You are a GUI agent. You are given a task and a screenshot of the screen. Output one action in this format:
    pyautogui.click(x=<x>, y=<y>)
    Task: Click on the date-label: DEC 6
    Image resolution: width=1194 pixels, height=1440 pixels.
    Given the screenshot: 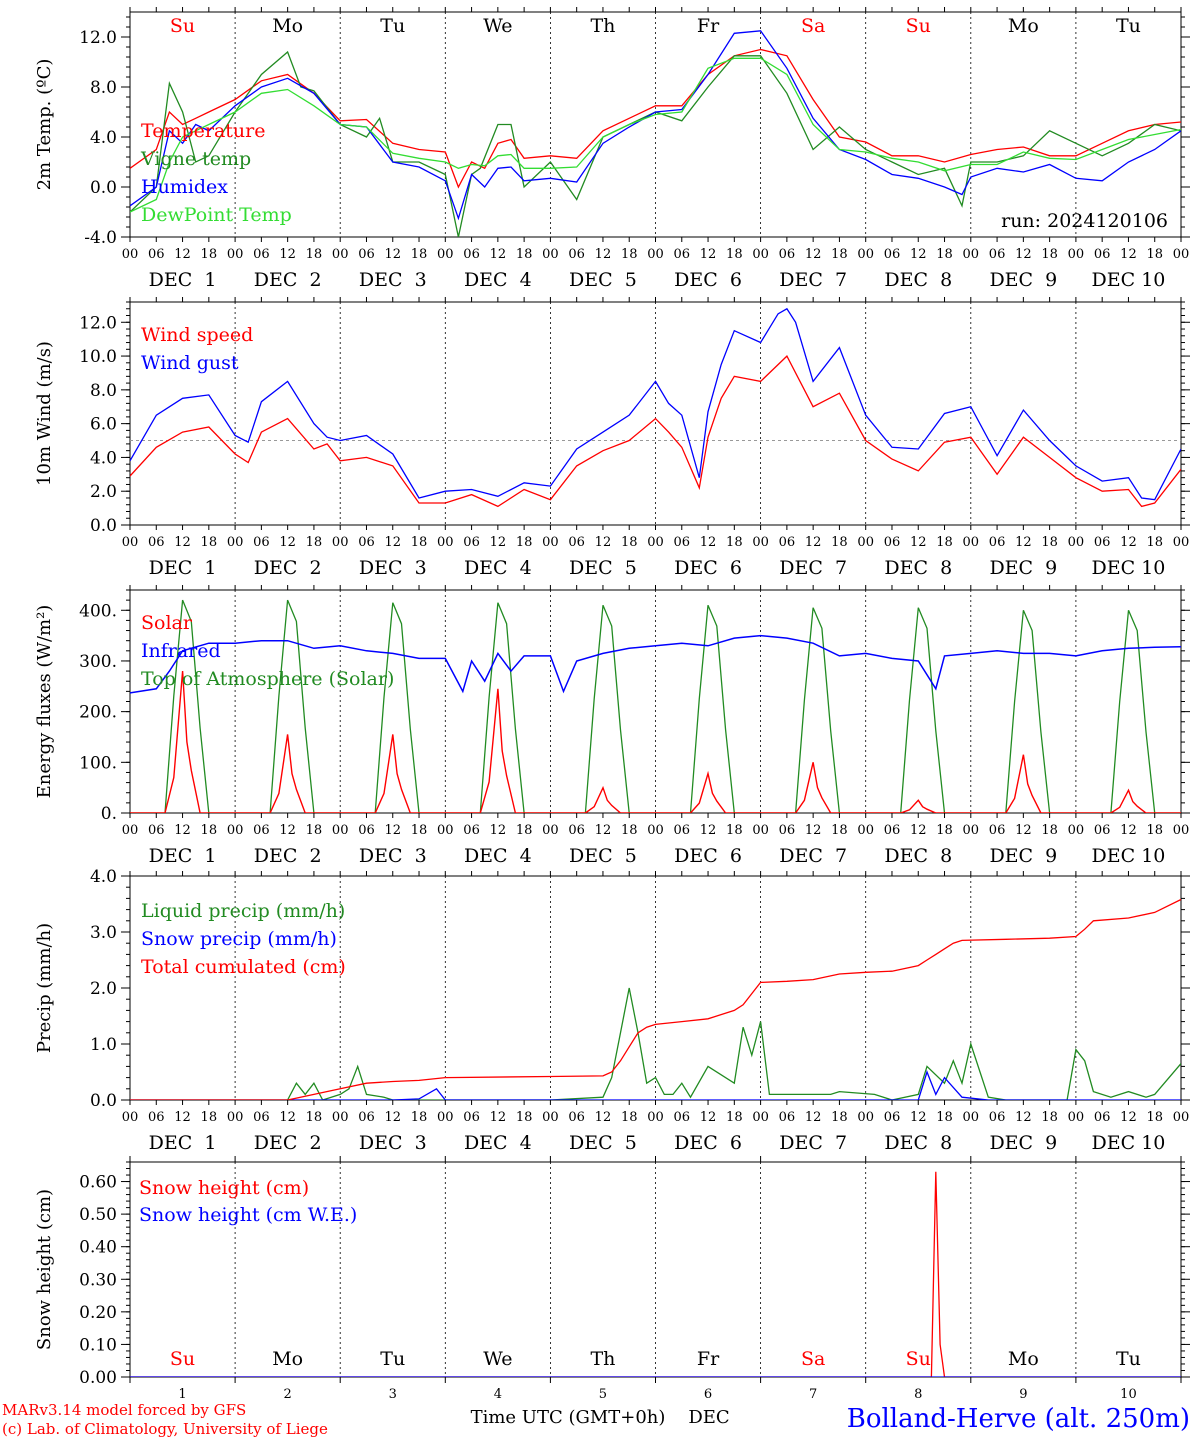 What is the action you would take?
    pyautogui.click(x=708, y=856)
    